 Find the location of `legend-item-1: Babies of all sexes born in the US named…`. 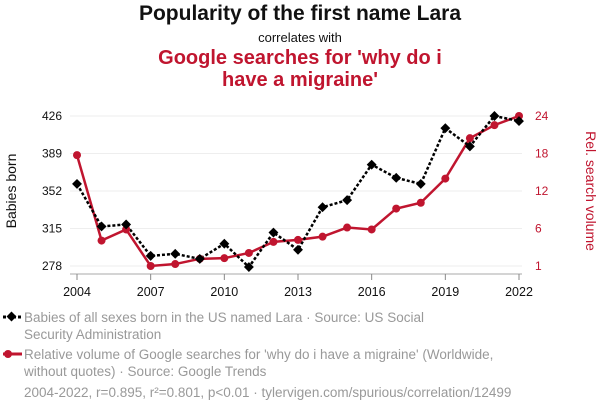

legend-item-1: Babies of all sexes born in the US named… is located at coordinates (224, 326).